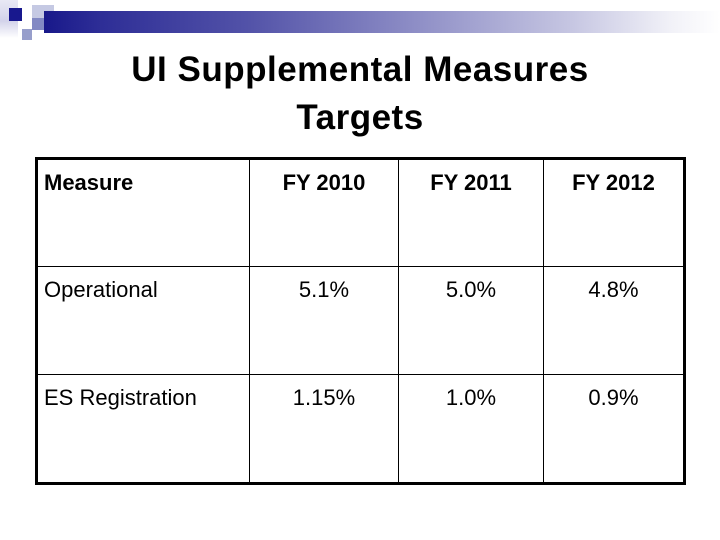  Describe the element at coordinates (471, 429) in the screenshot. I see `value-cell-fy2011: 1.0%` at that location.